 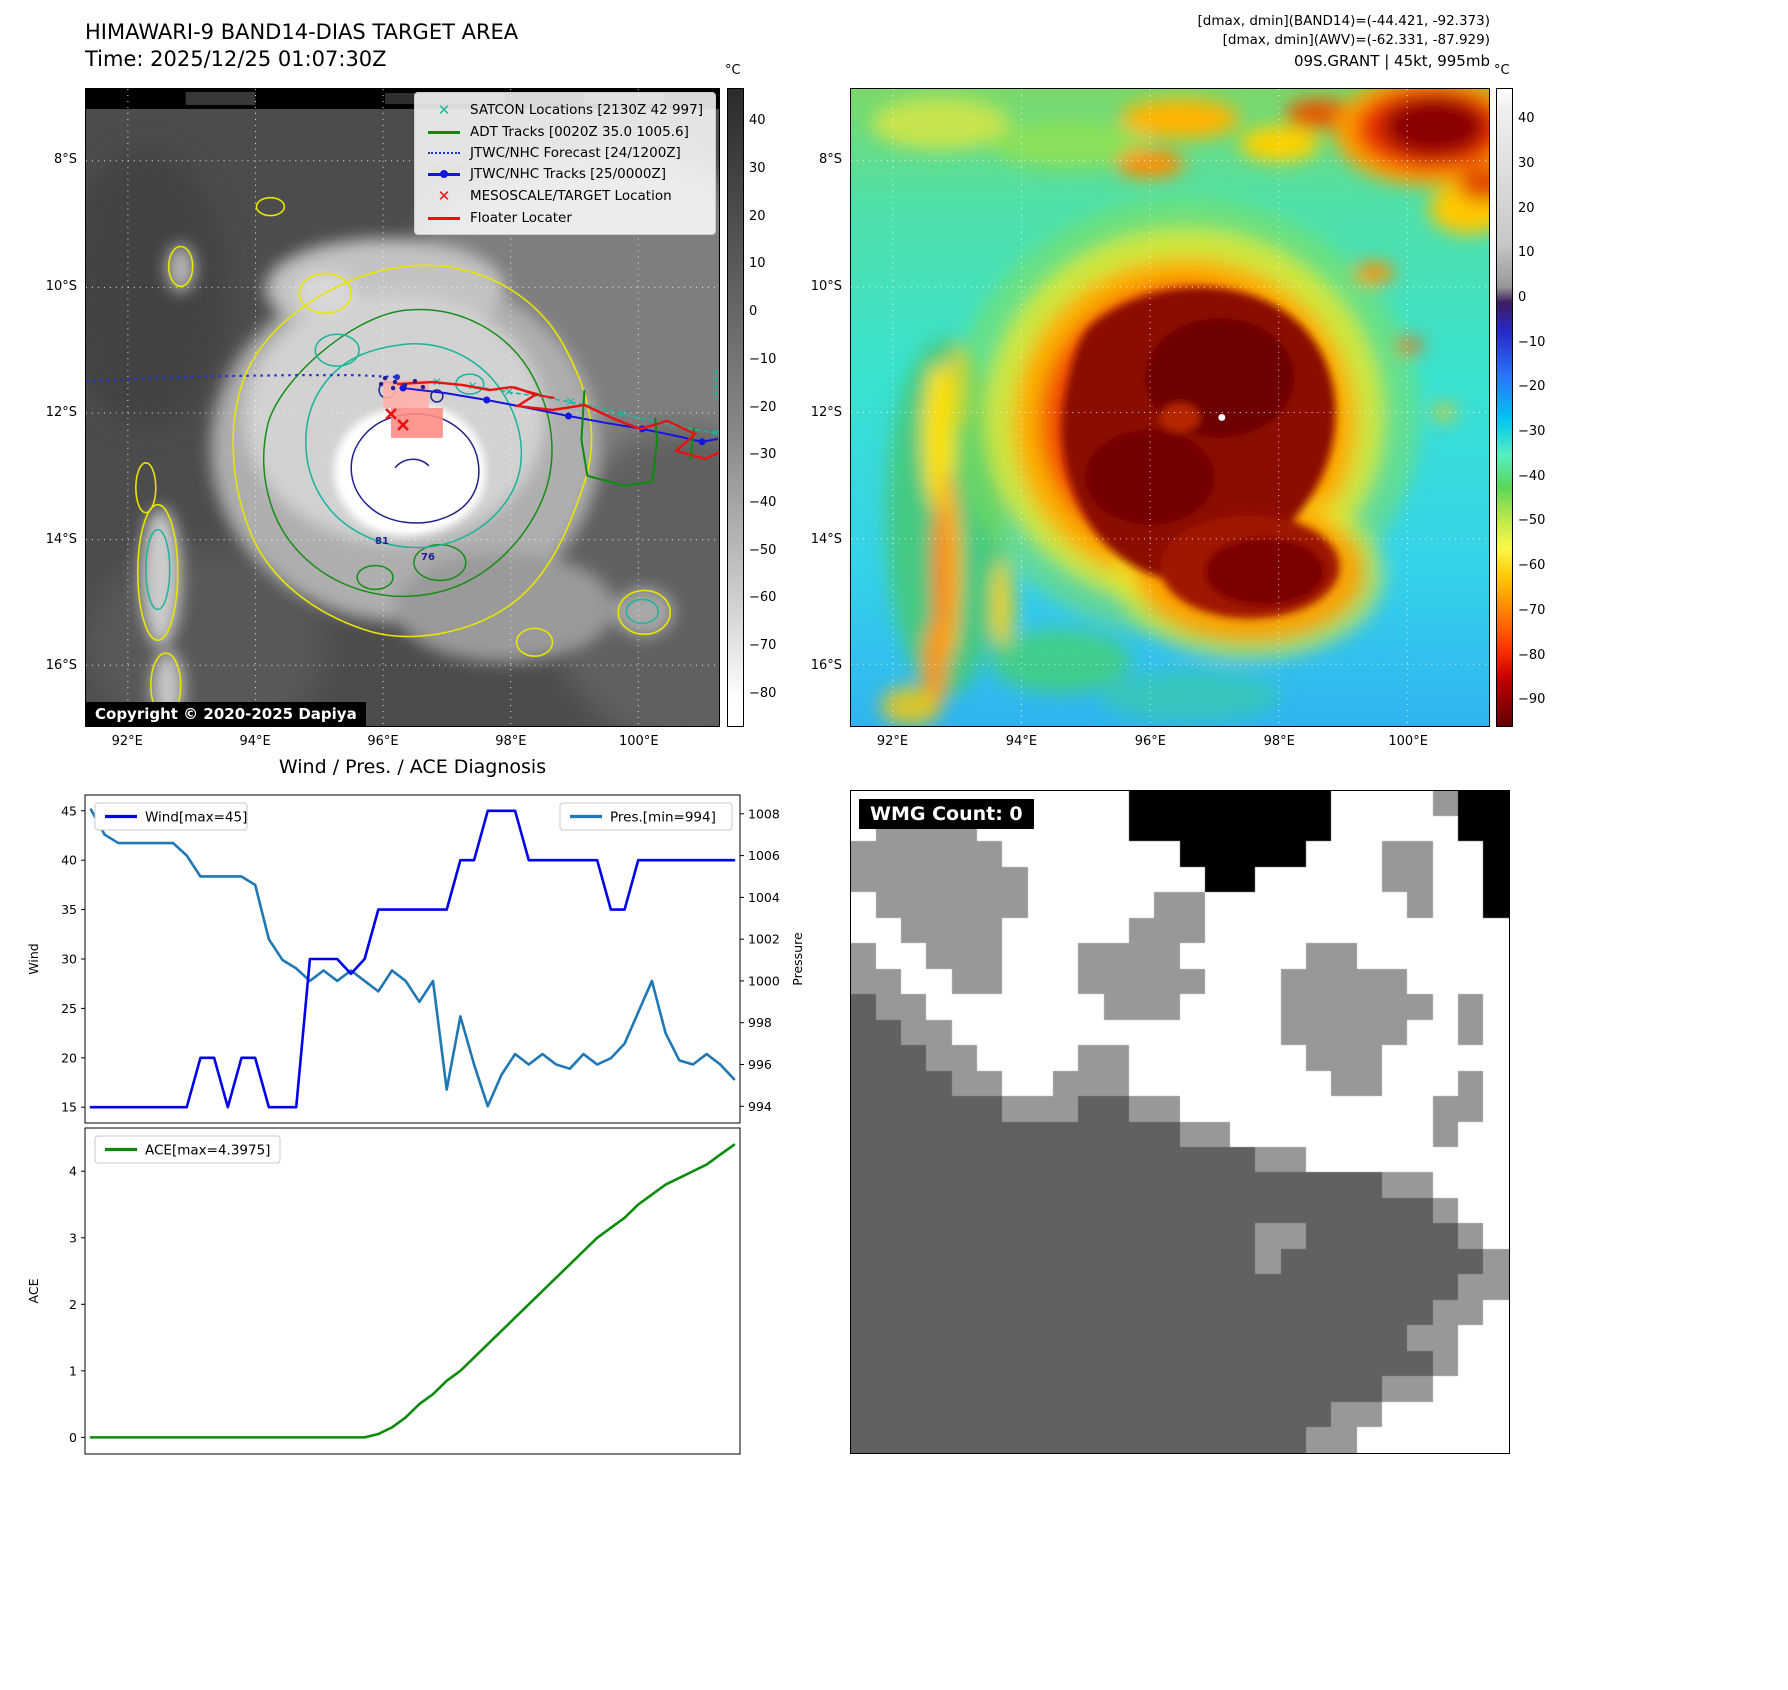 What do you see at coordinates (428, 557) in the screenshot?
I see `contour-label: 76` at bounding box center [428, 557].